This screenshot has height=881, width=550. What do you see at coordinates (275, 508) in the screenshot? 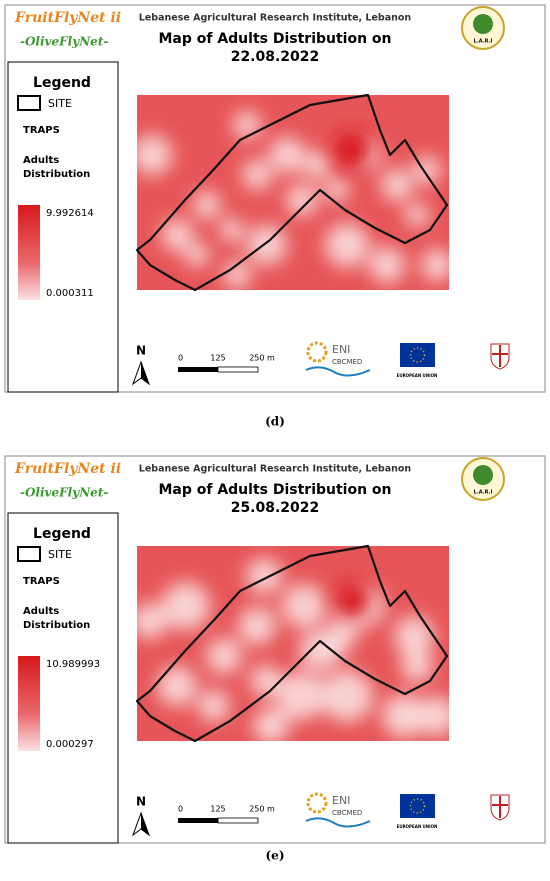
I see `map-date: 25.08.2022` at bounding box center [275, 508].